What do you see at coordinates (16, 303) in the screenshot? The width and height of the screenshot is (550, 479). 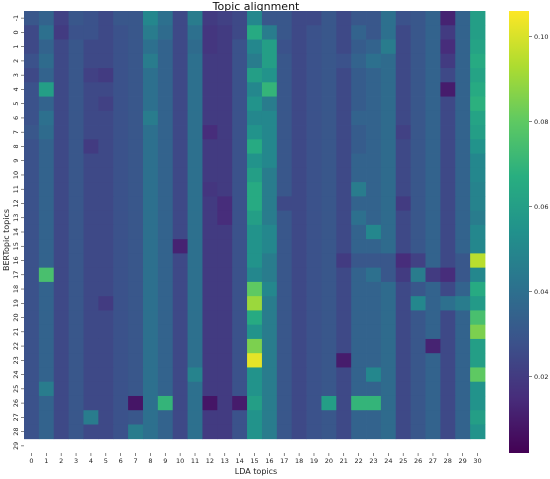 I see `y-tick-label: 19` at bounding box center [16, 303].